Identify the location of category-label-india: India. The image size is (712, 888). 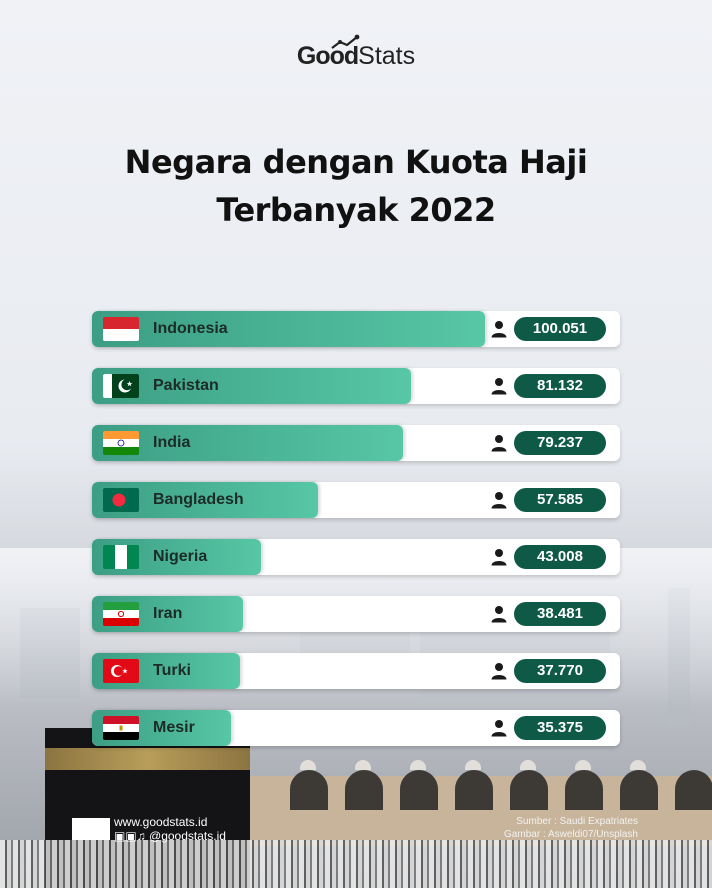
(172, 442).